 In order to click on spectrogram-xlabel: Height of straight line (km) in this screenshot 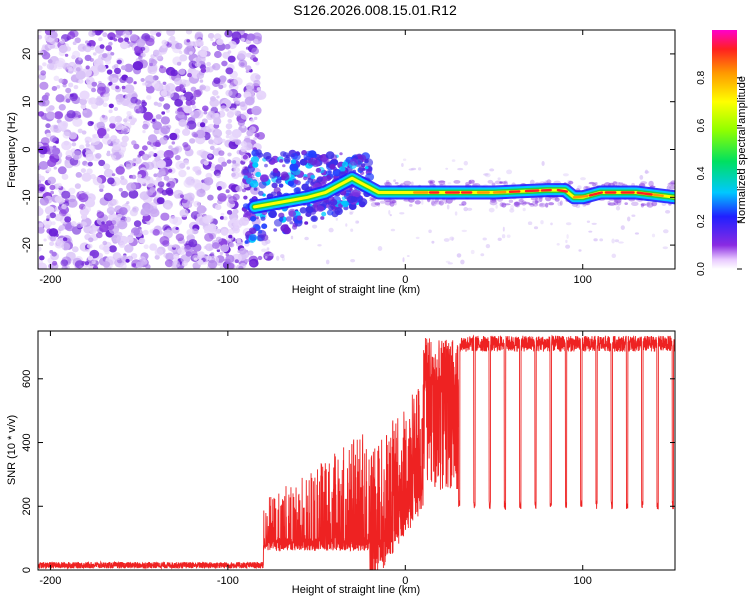, I will do `click(356, 290)`.